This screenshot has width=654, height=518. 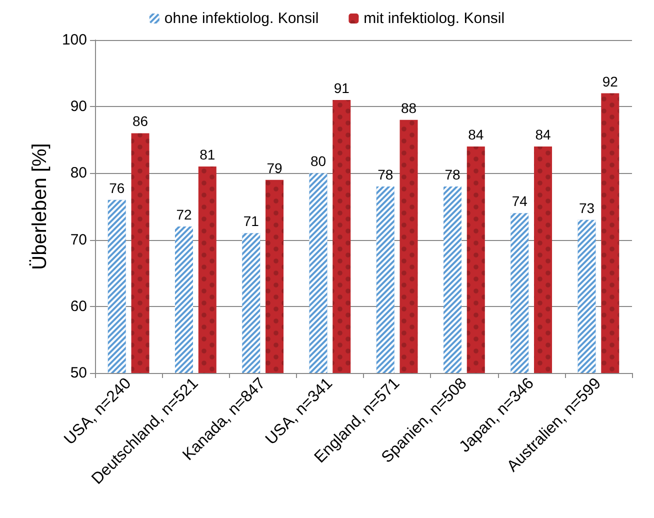 I want to click on legend-label: mit infektiolog. Konsil, so click(x=434, y=18).